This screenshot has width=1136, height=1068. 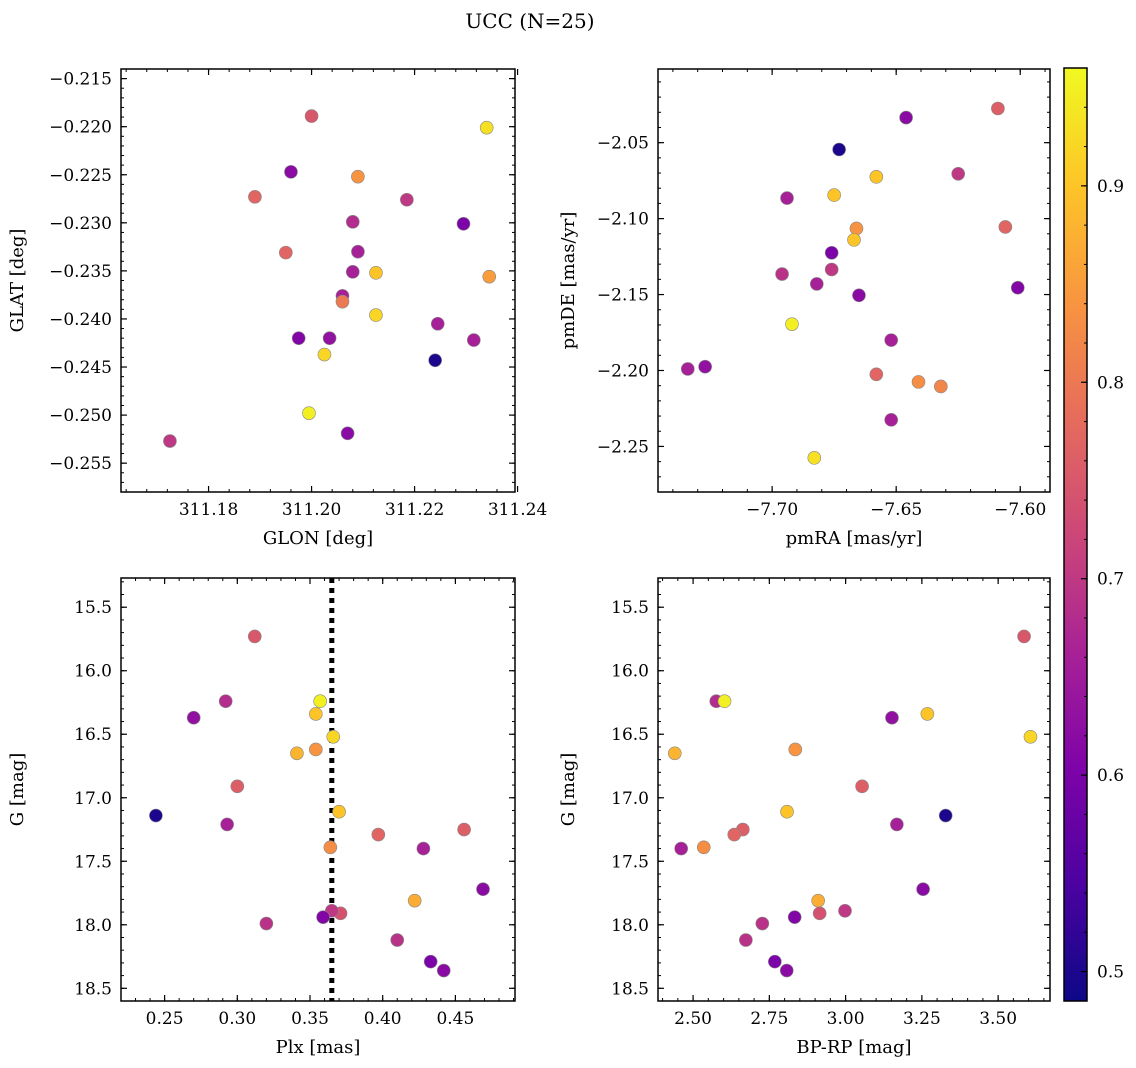 I want to click on y-tick-label: 16.0, so click(x=630, y=672).